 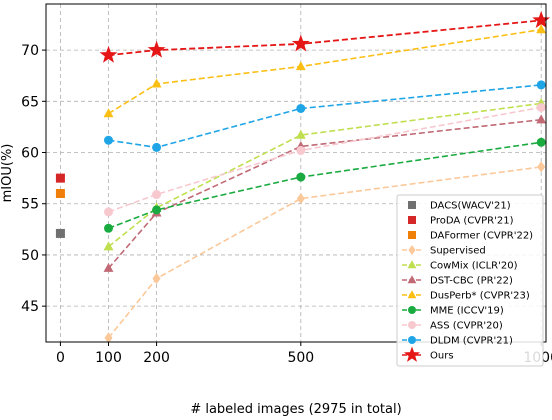 I want to click on legend-entry: DusPerb* (CVPR'23), so click(x=466, y=296).